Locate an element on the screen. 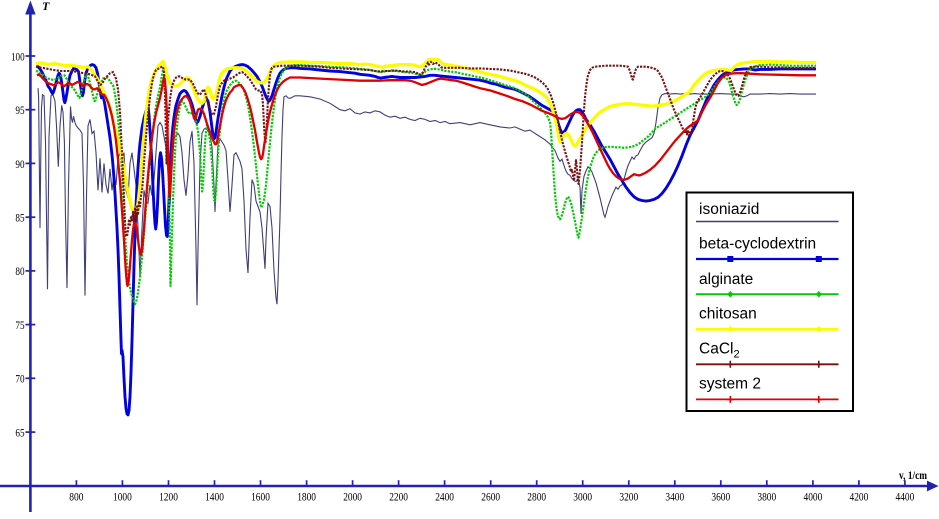 This screenshot has height=519, width=939. svg-text: 2600 is located at coordinates (490, 496).